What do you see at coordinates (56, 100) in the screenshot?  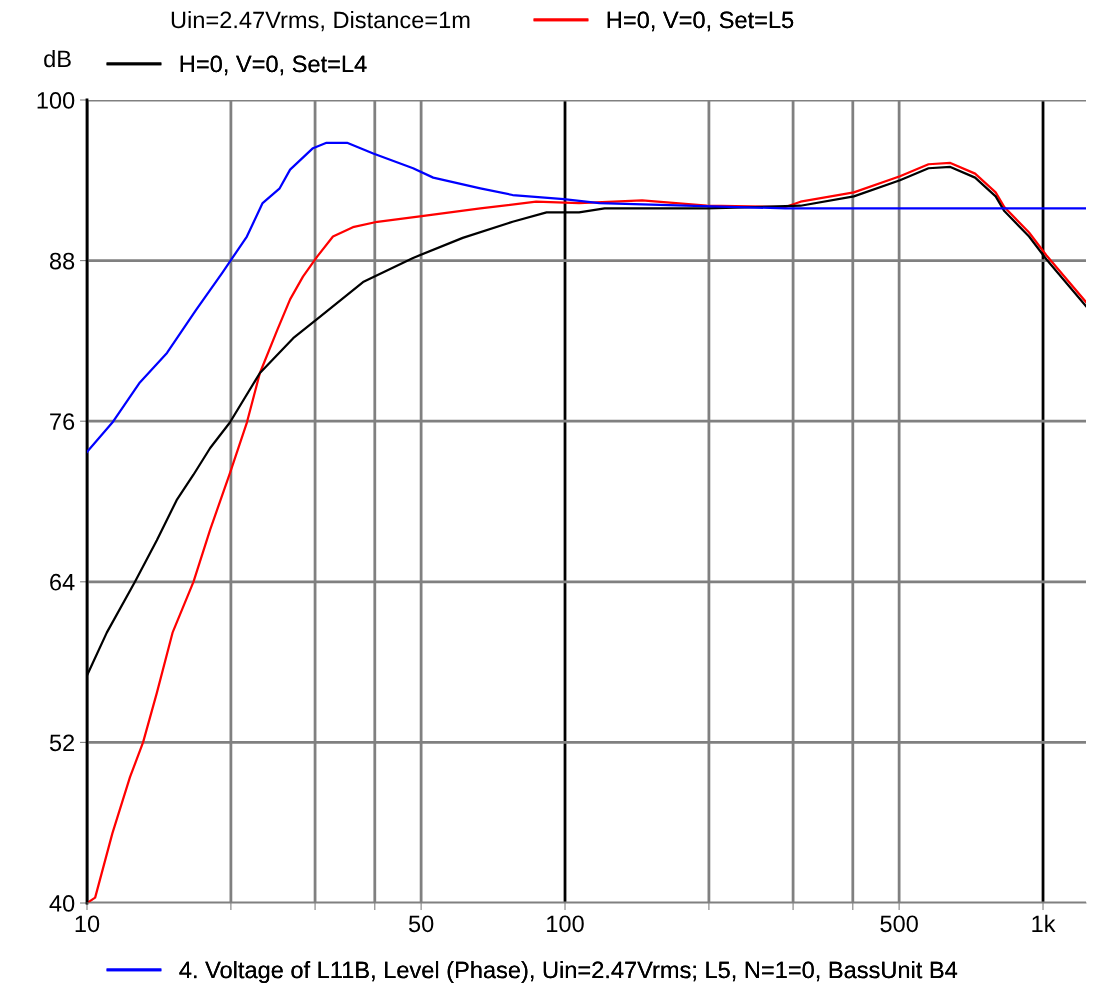 I see `y-tick-label: 100` at bounding box center [56, 100].